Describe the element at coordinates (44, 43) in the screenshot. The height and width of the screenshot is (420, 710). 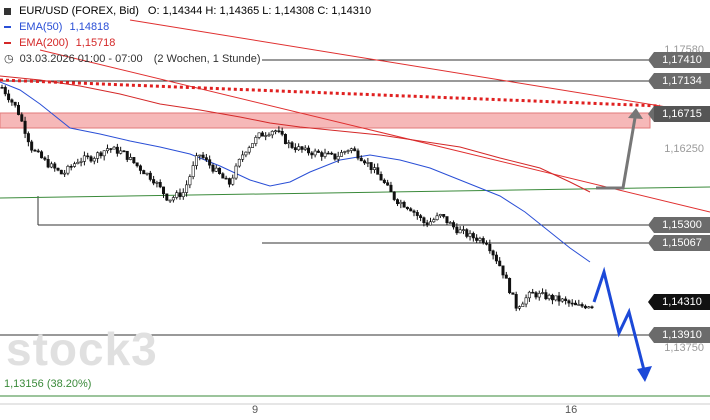
I see `ema200-label: EMA(200)` at that location.